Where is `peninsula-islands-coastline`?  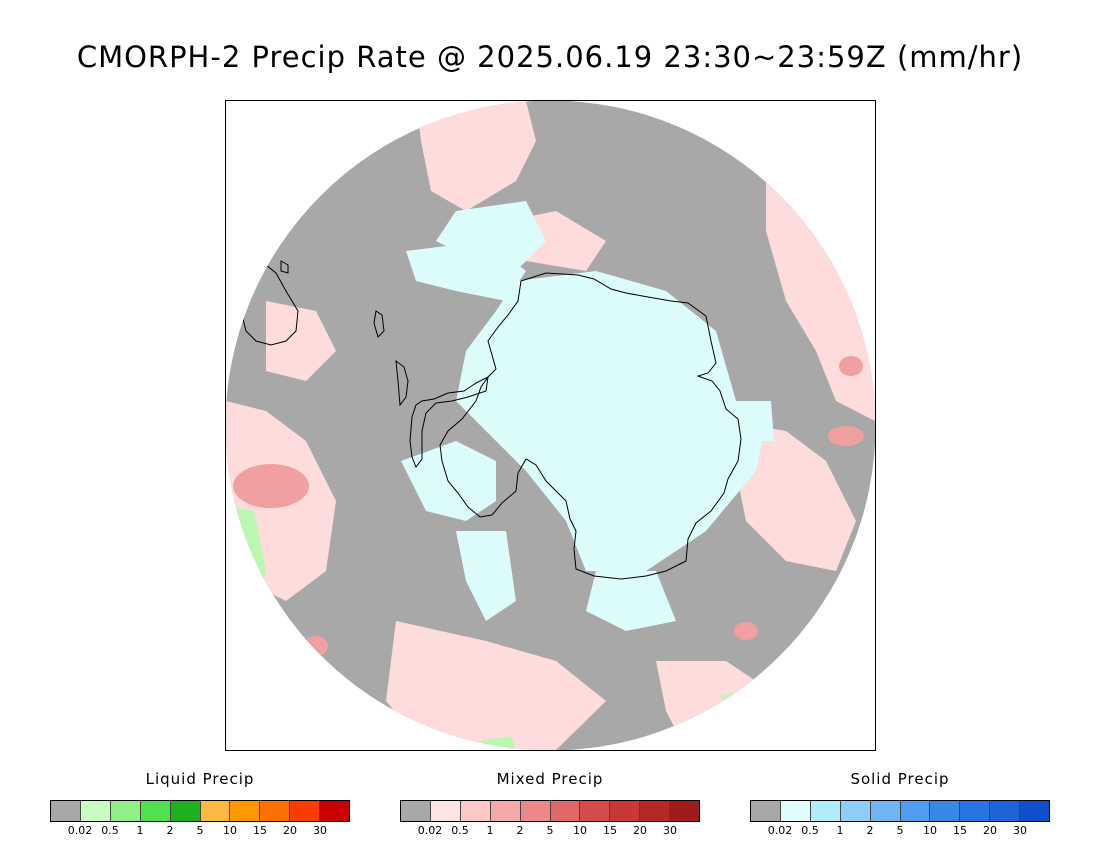
peninsula-islands-coastline is located at coordinates (391, 358).